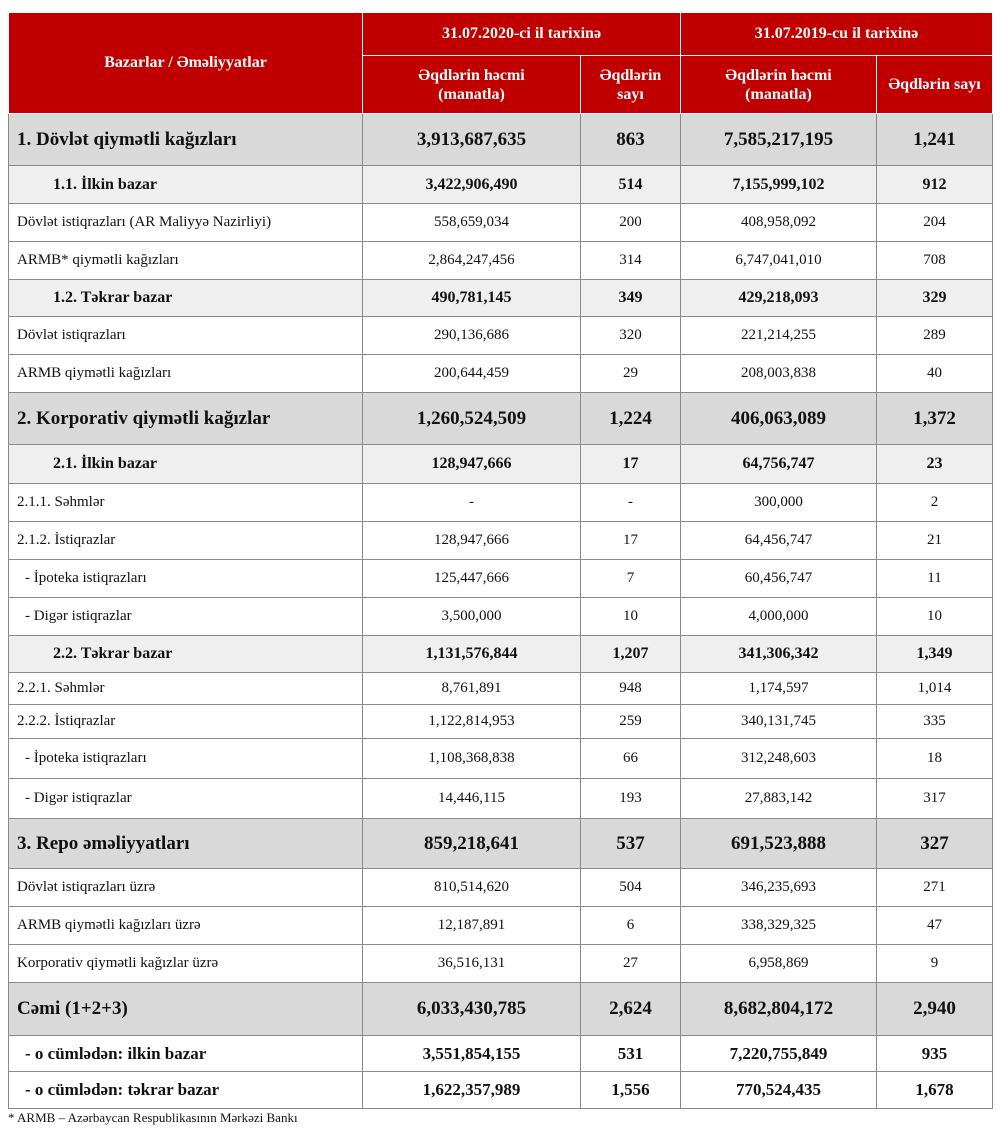 This screenshot has height=1138, width=1000. What do you see at coordinates (934, 139) in the screenshot?
I see `cell: 1,241` at bounding box center [934, 139].